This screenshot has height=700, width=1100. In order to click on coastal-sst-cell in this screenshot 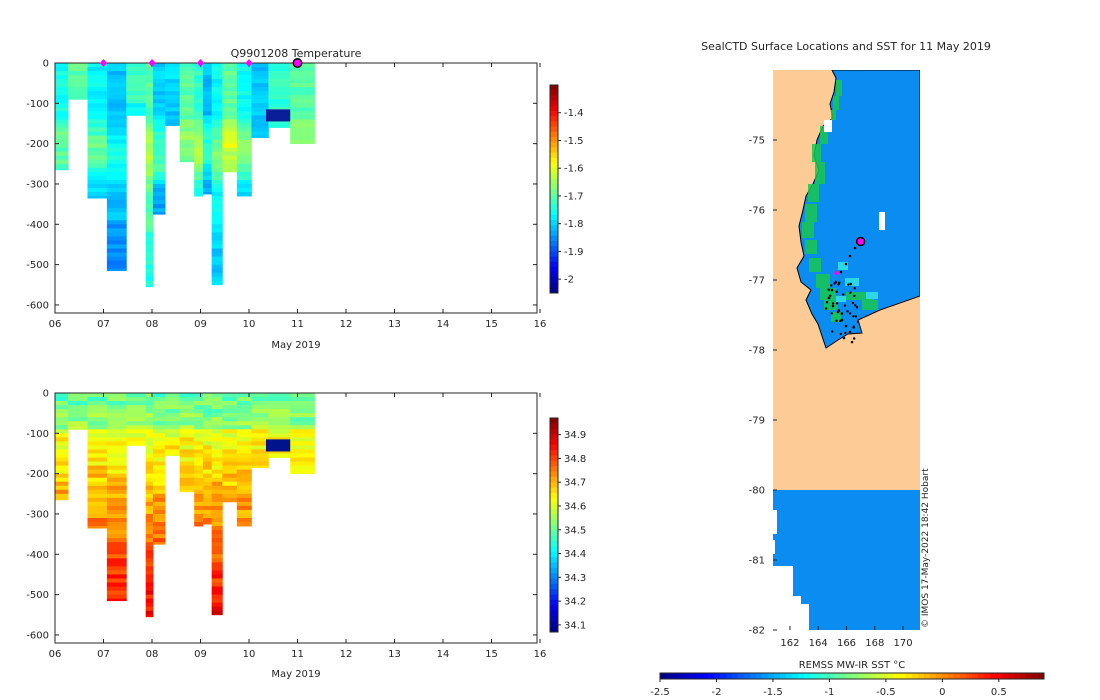, I will do `click(816, 153)`.